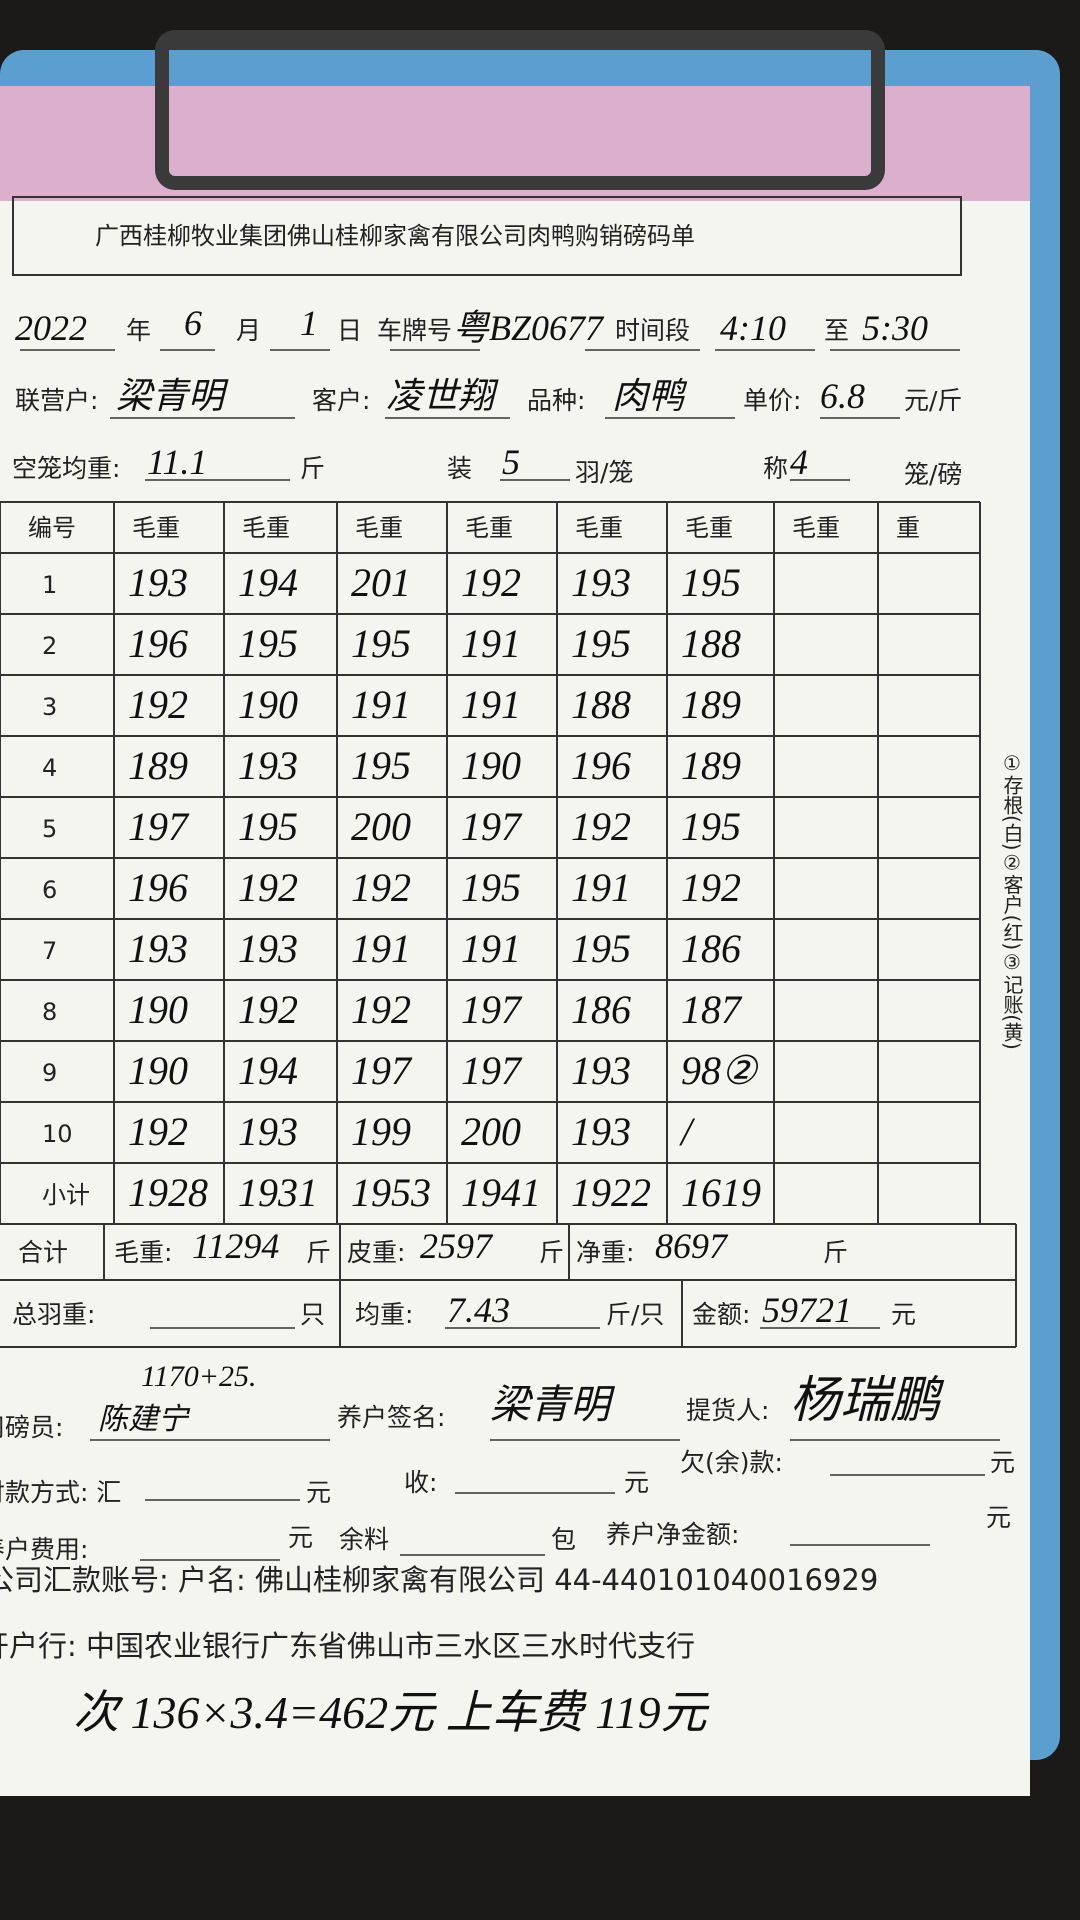 The image size is (1080, 1920). What do you see at coordinates (440, 396) in the screenshot?
I see `customer: 凌世翔` at bounding box center [440, 396].